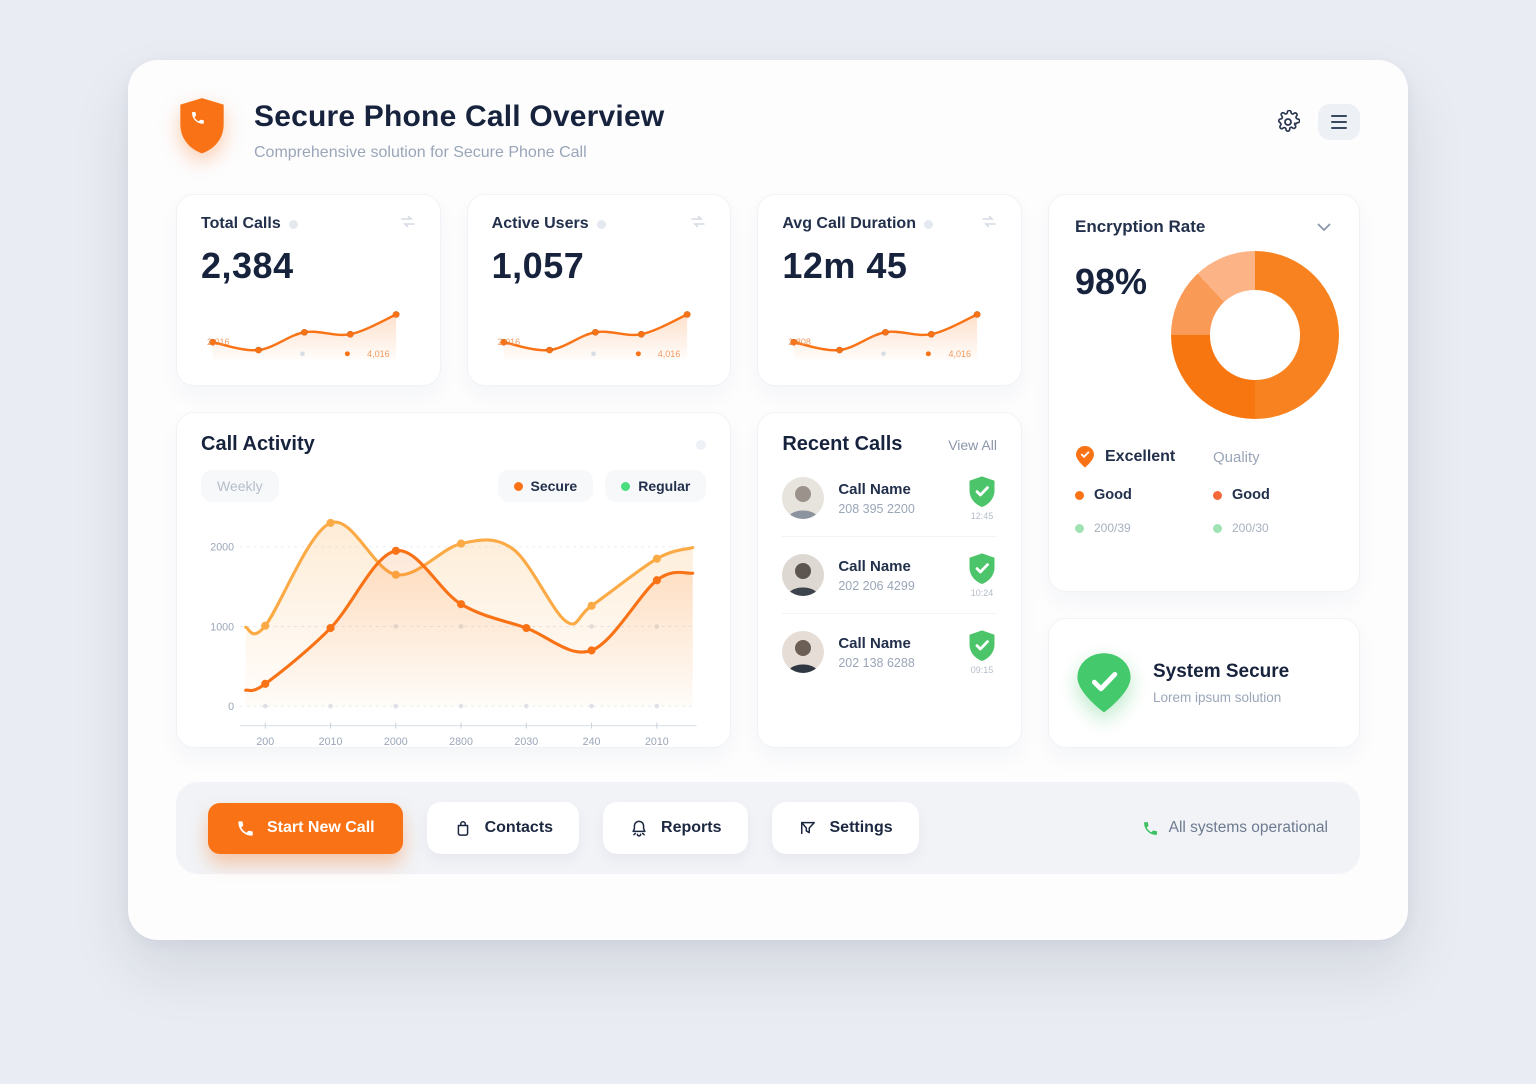 The image size is (1536, 1084). Describe the element at coordinates (231, 707) in the screenshot. I see `svg-text: 0` at that location.